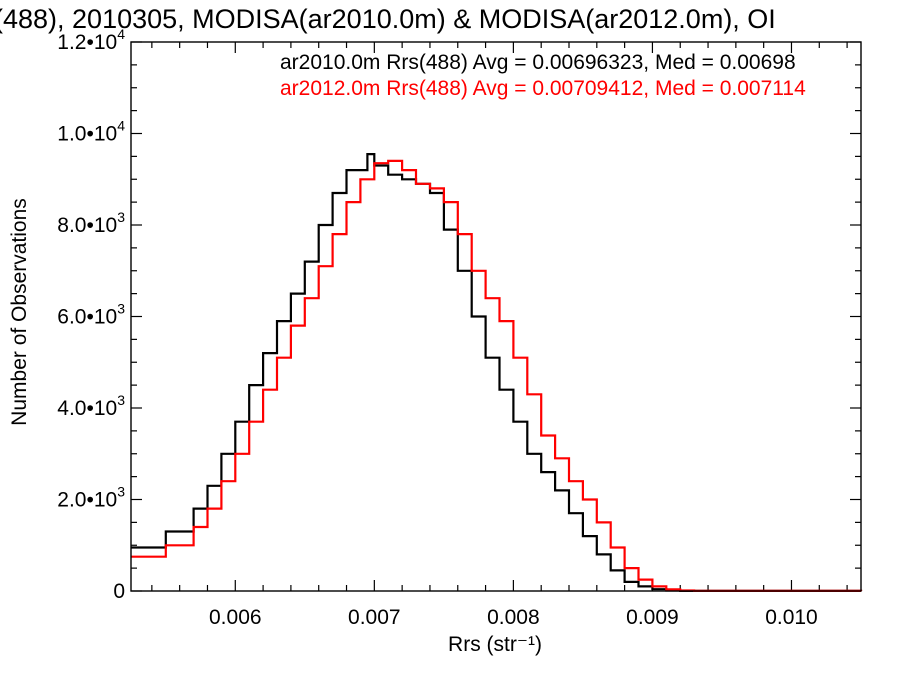  Describe the element at coordinates (791, 617) in the screenshot. I see `x-tick-label: 0.010` at that location.